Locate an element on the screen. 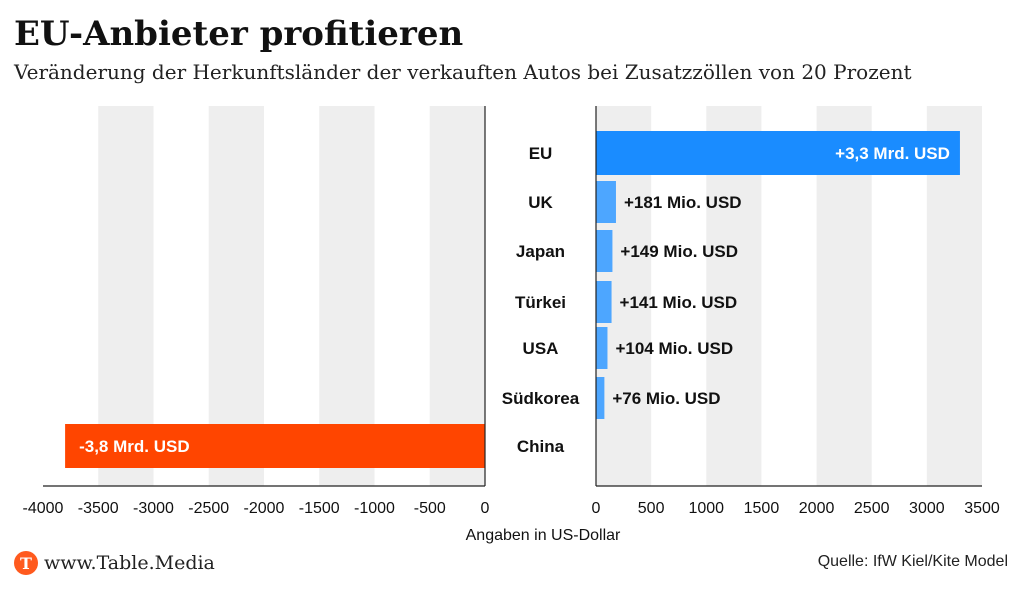 This screenshot has width=1024, height=590. category-label: UK is located at coordinates (540, 202).